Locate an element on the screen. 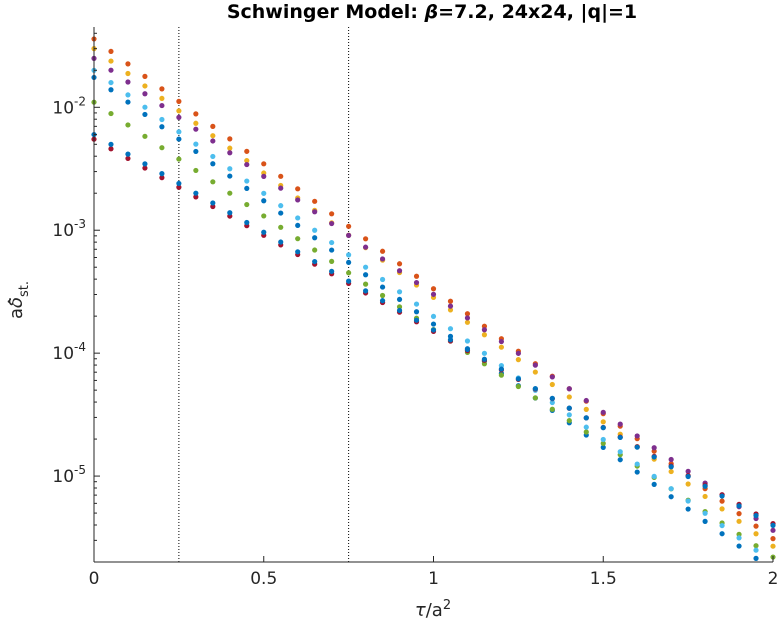  x-tick-label: 0 is located at coordinates (94, 579).